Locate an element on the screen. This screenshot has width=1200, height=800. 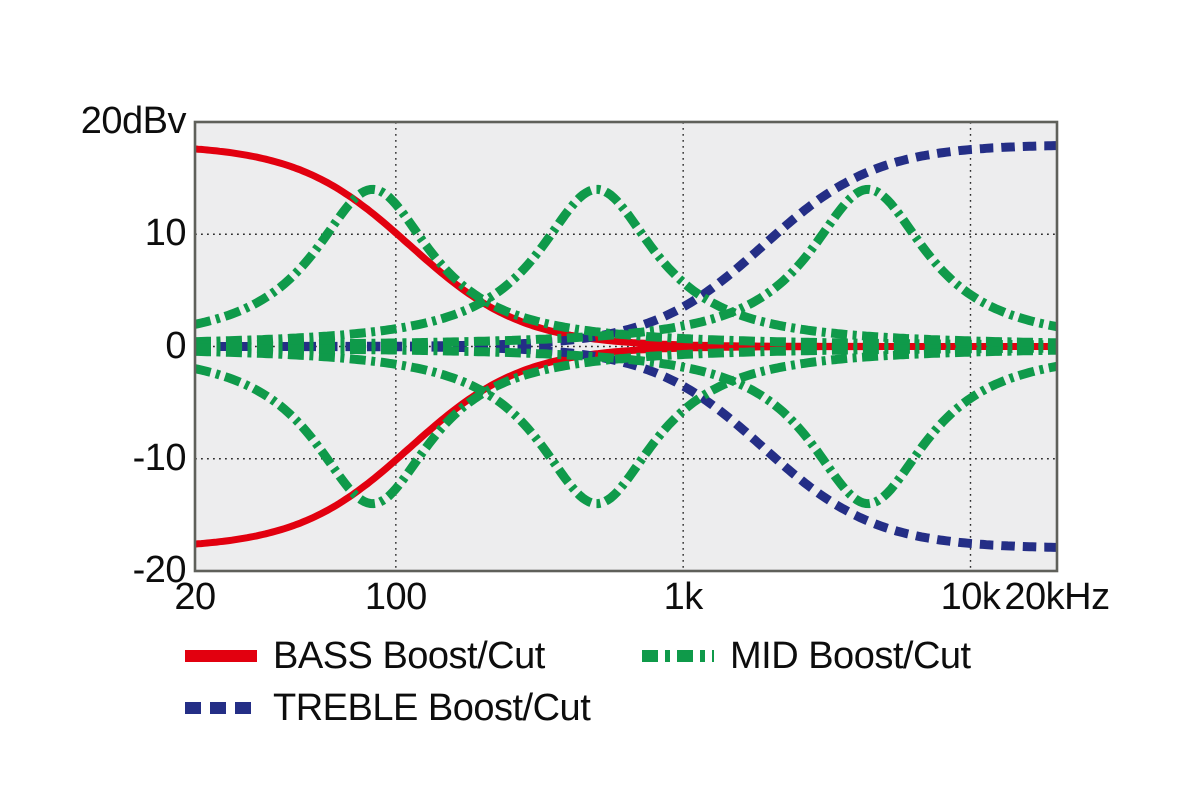
x-tick-label-10000: 10k is located at coordinates (970, 597).